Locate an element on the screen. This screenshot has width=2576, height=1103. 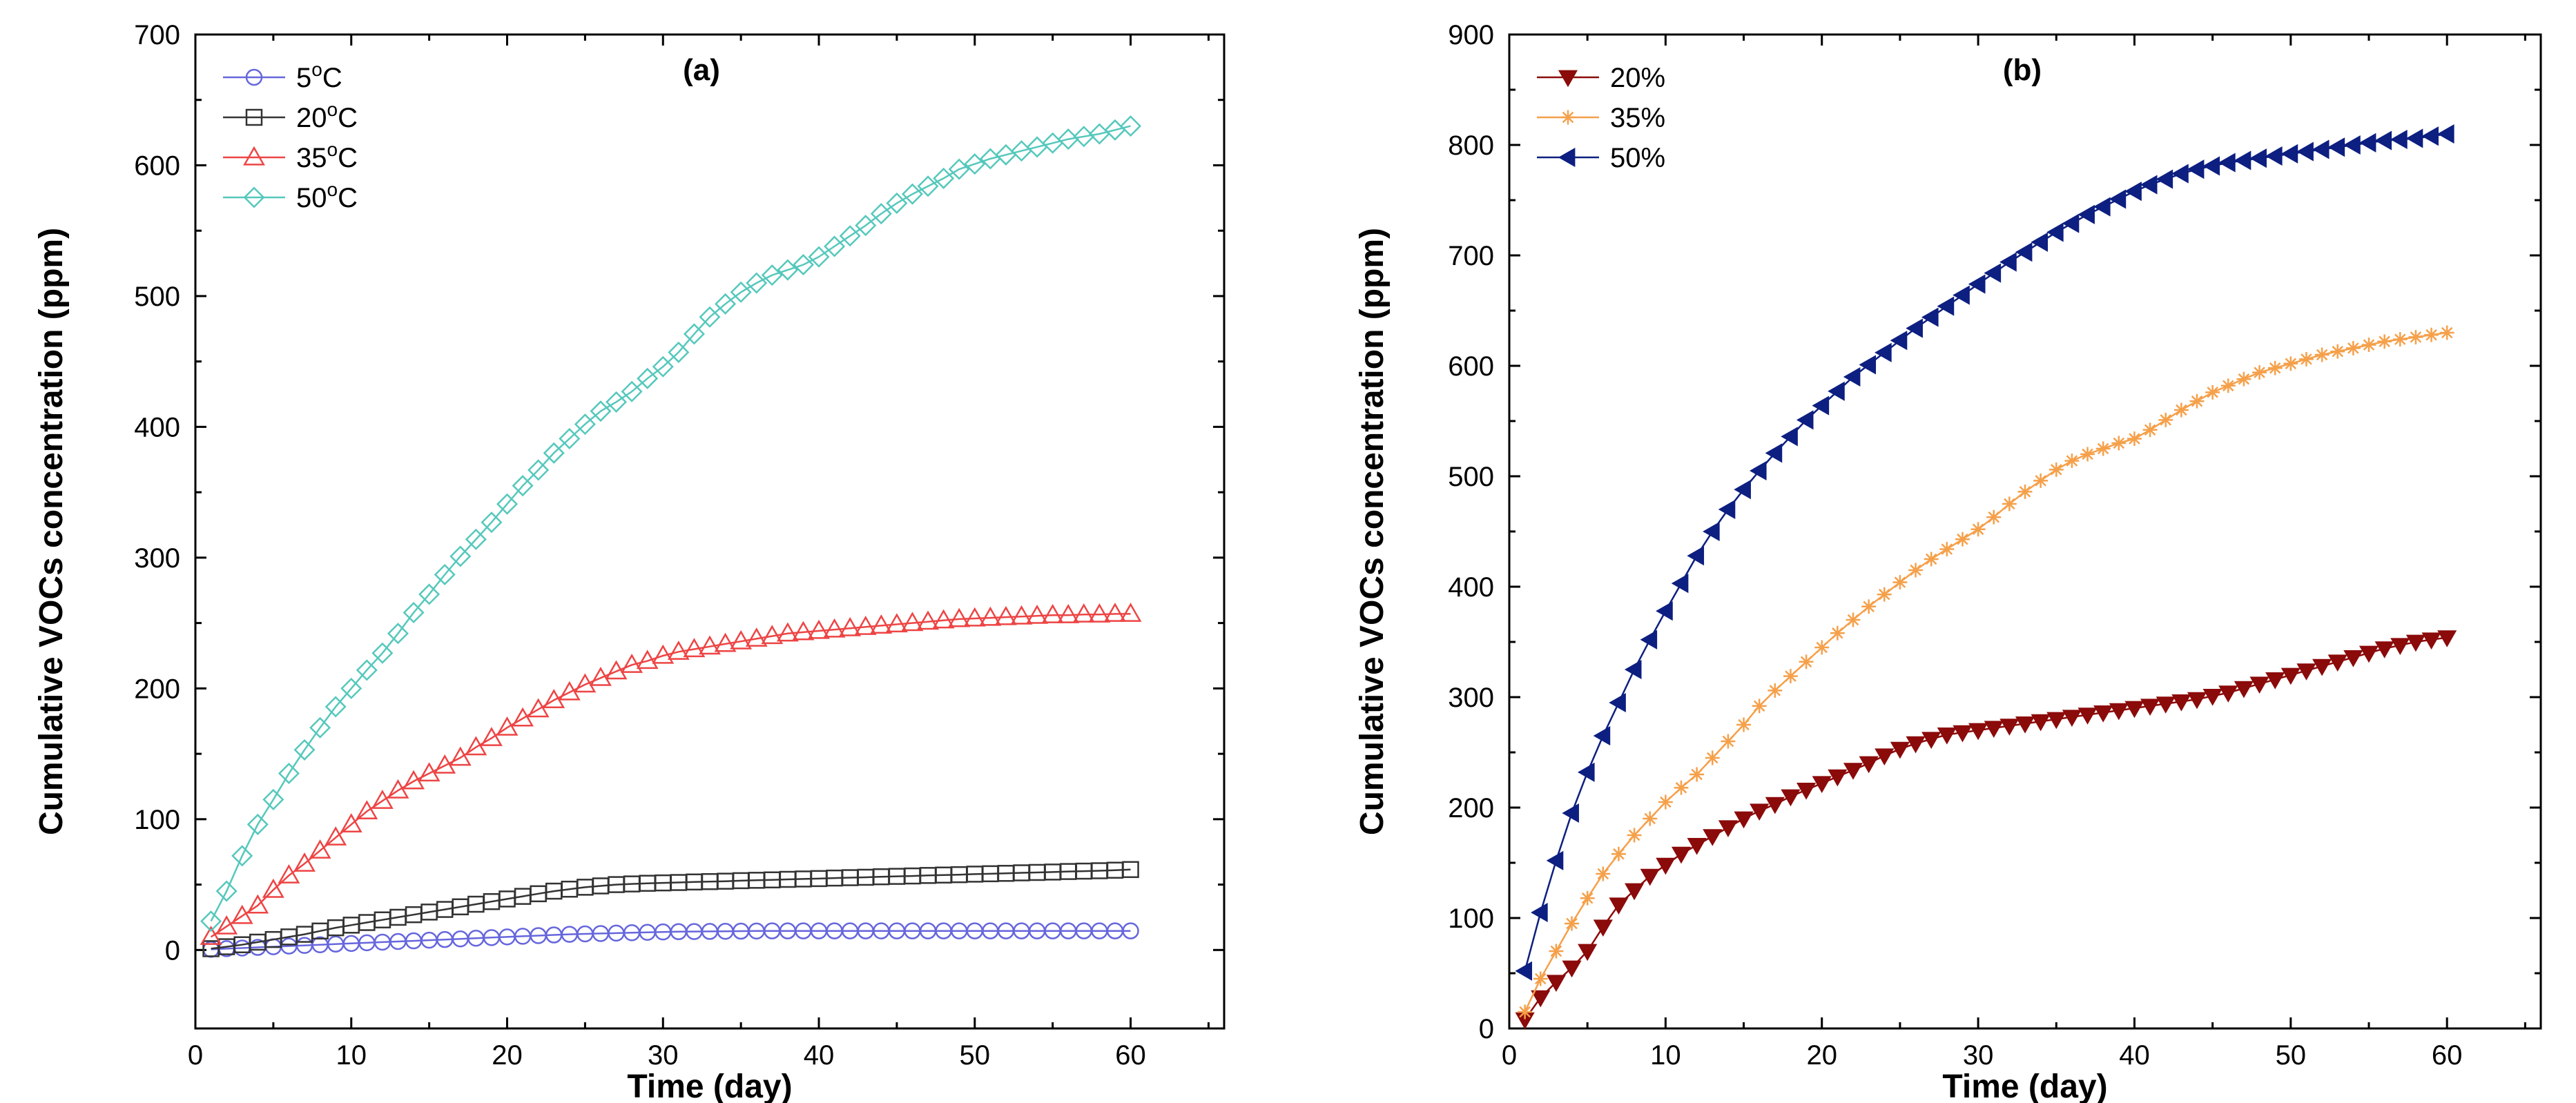
panel-label: (b) is located at coordinates (2023, 70).